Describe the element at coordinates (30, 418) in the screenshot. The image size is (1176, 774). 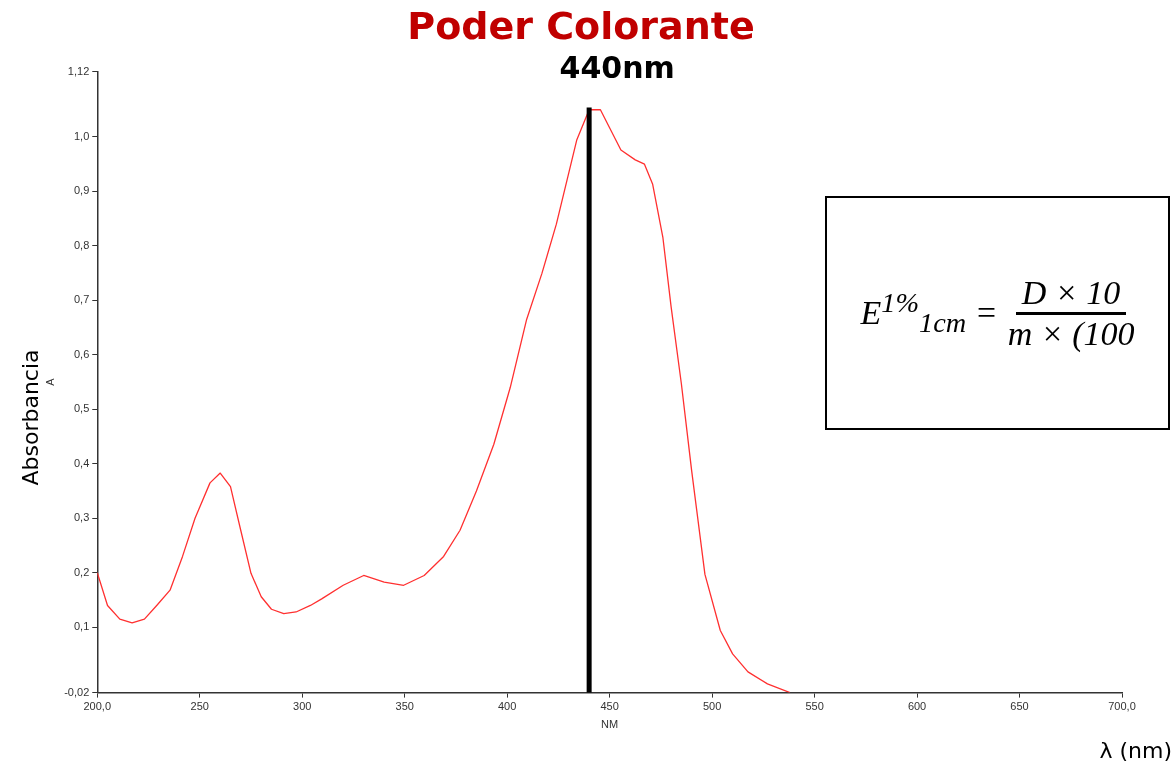
I see `text: Absorbancia` at that location.